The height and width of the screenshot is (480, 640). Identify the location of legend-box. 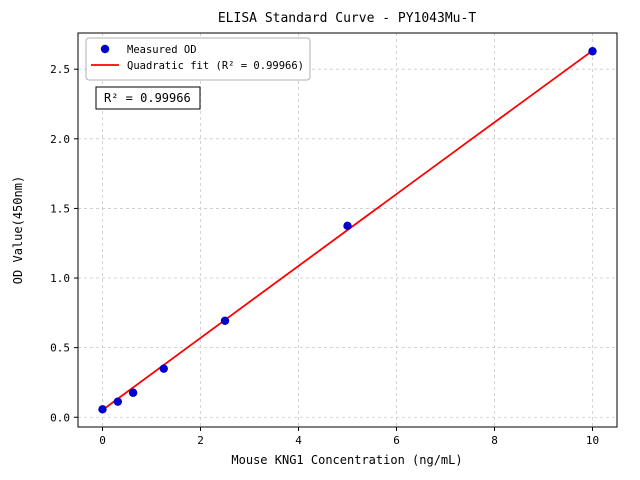
(198, 59).